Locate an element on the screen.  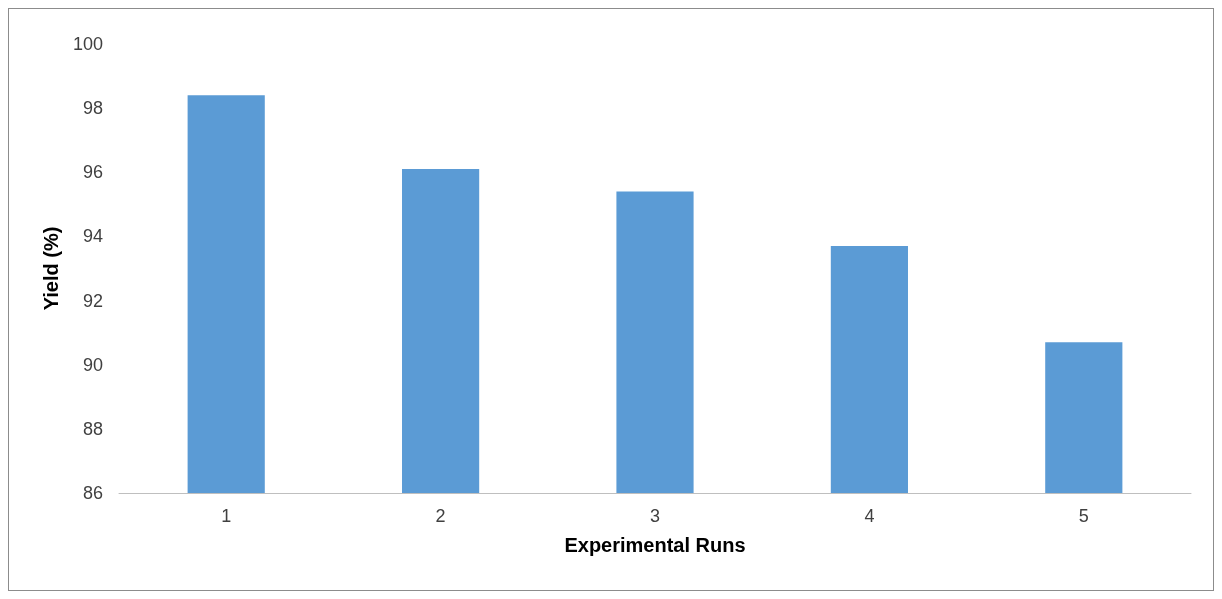
x-tick-label: 2 is located at coordinates (440, 516).